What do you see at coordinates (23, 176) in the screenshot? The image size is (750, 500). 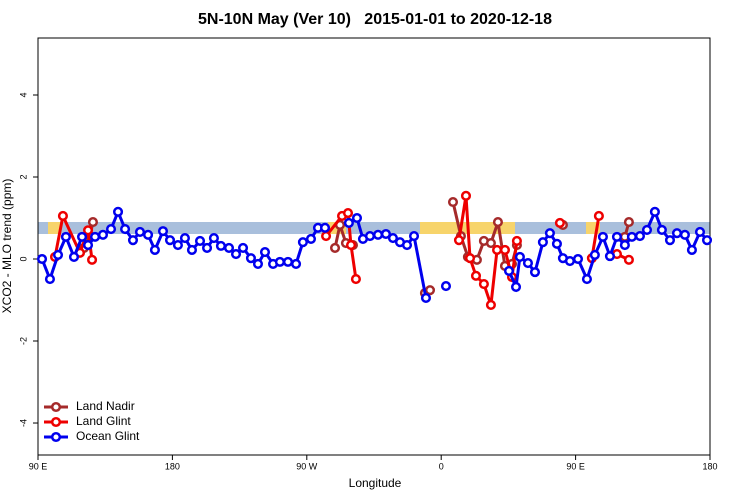 I see `y-tick-label: 2` at bounding box center [23, 176].